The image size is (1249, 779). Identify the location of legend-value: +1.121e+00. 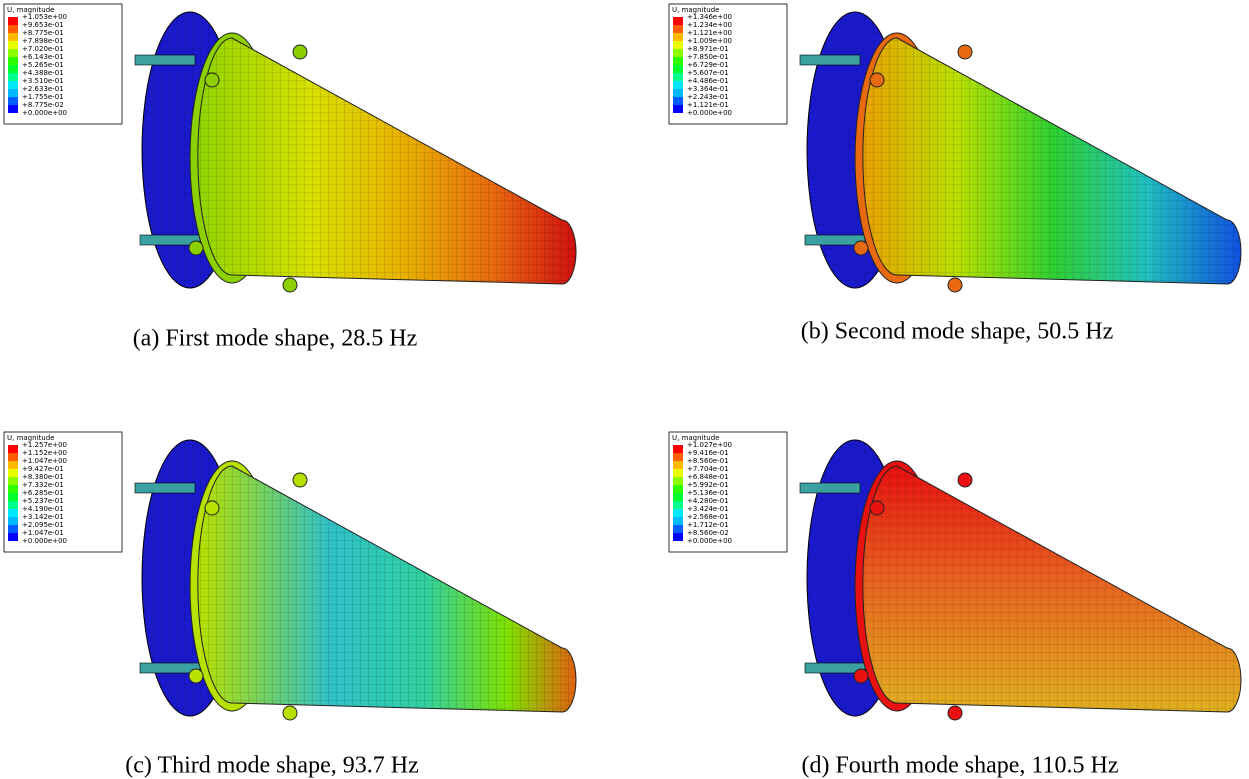
(709, 33).